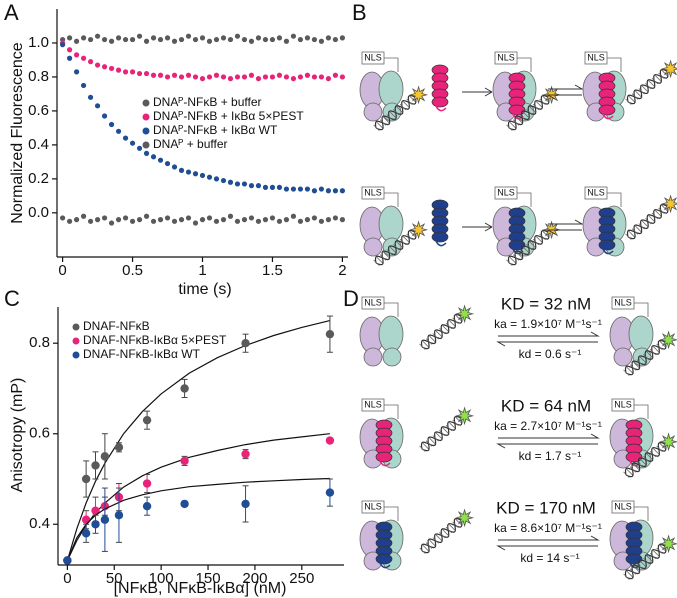  What do you see at coordinates (67, 578) in the screenshot?
I see `x-tick-label: 0` at bounding box center [67, 578].